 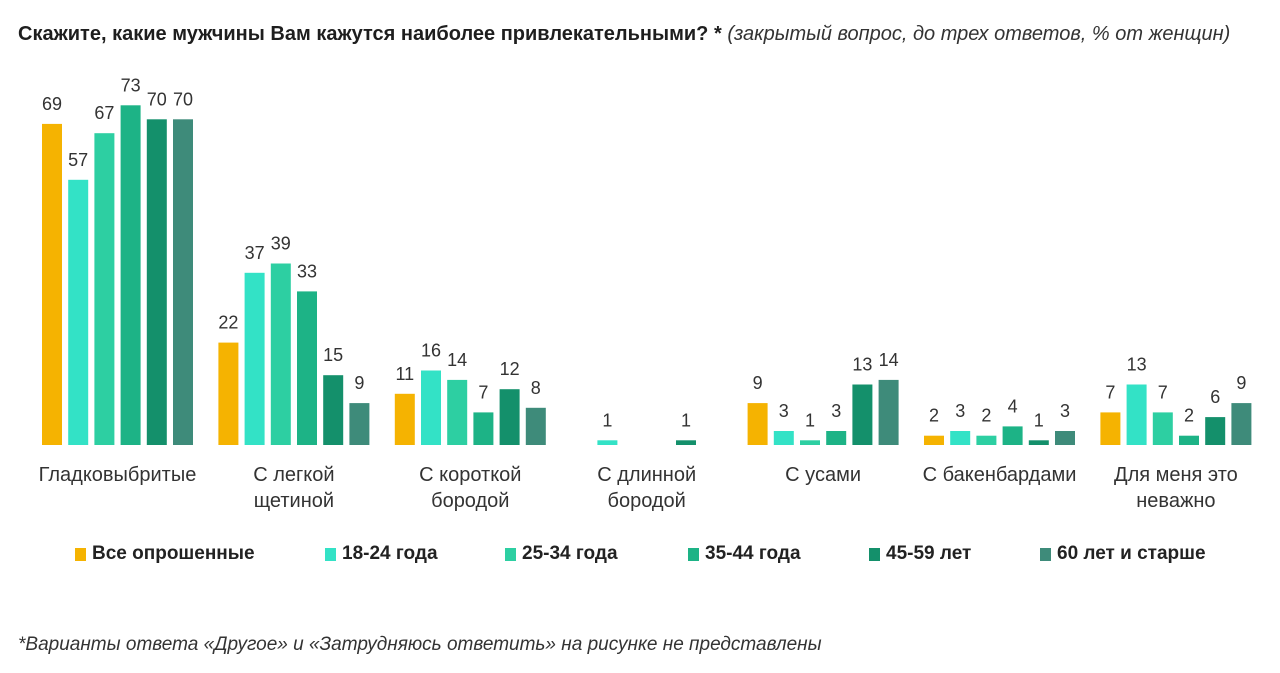 I want to click on category-label: Гладковыбритые, so click(x=117, y=475).